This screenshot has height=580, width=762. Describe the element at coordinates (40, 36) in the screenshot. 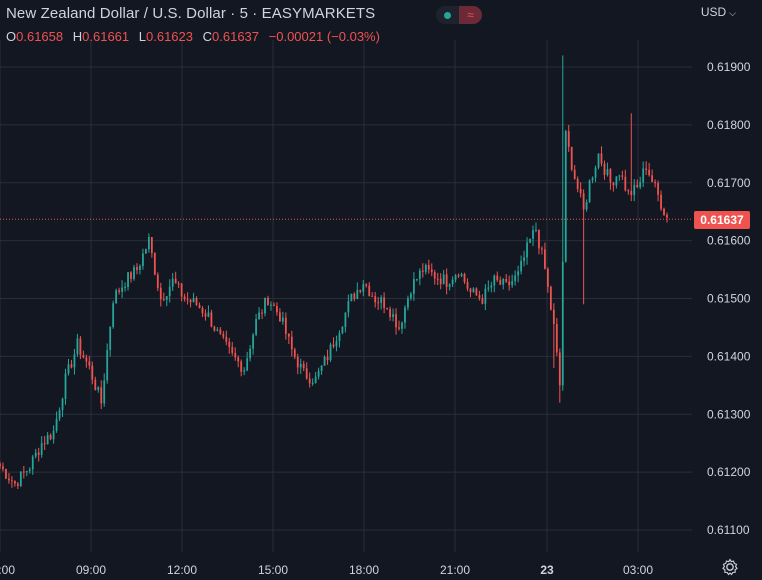

I see `open-value: 0.61658` at that location.